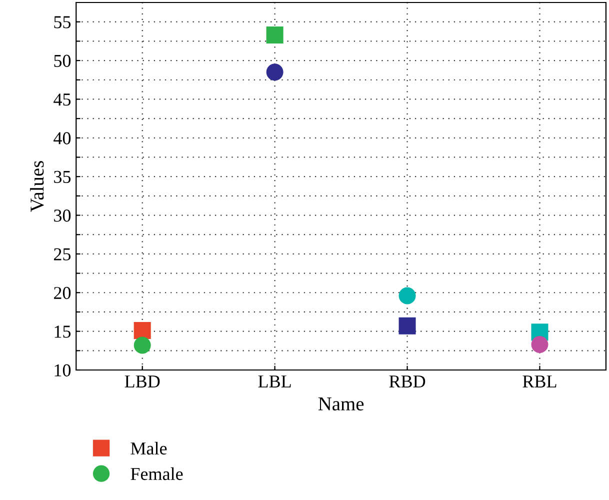  What do you see at coordinates (142, 382) in the screenshot?
I see `x-tick-label: LBD` at bounding box center [142, 382].